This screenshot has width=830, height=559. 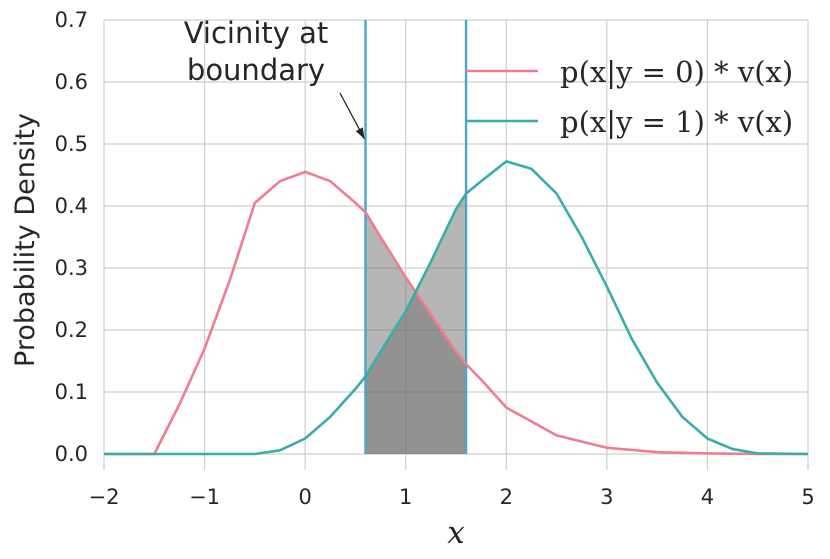 I want to click on x-tick-label: −1, so click(x=204, y=497).